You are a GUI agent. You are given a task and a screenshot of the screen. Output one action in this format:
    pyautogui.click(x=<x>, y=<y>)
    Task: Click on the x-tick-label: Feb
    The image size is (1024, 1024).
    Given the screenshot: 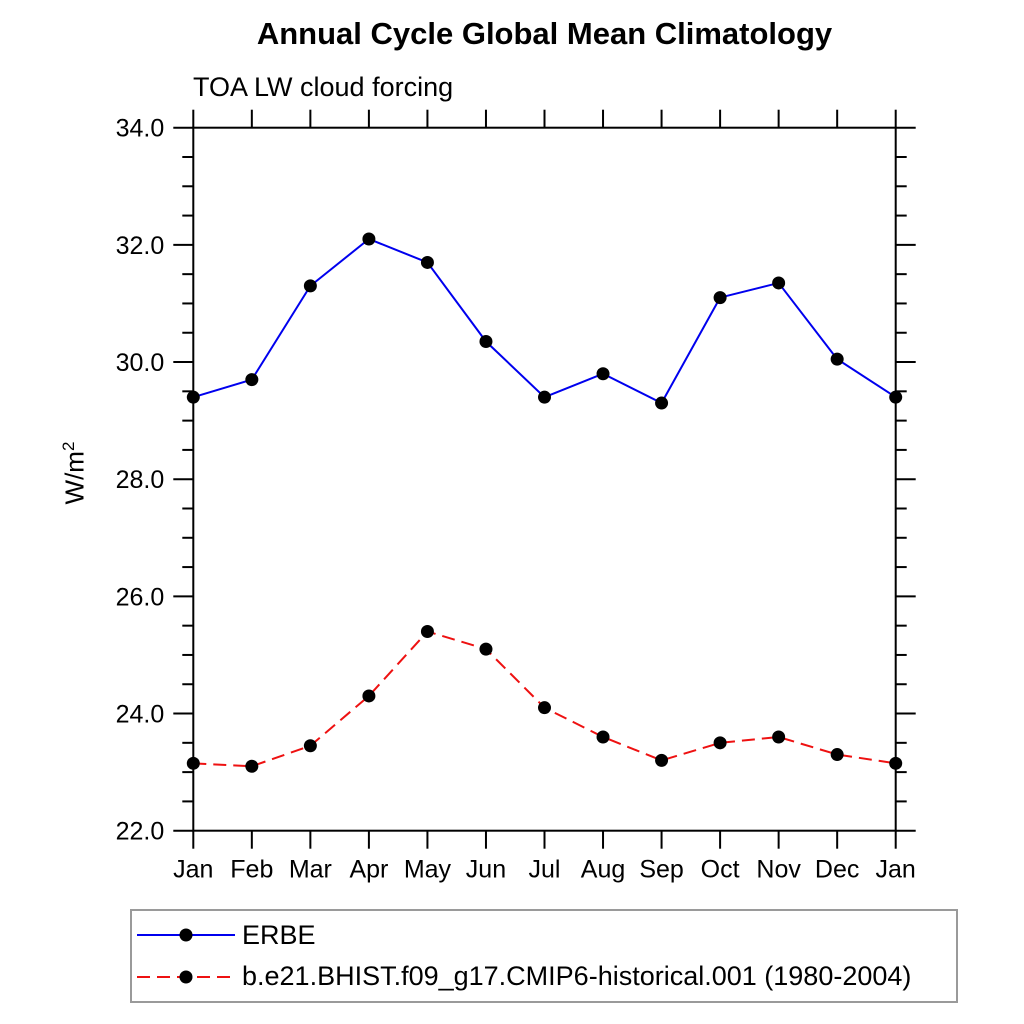 What is the action you would take?
    pyautogui.click(x=251, y=870)
    